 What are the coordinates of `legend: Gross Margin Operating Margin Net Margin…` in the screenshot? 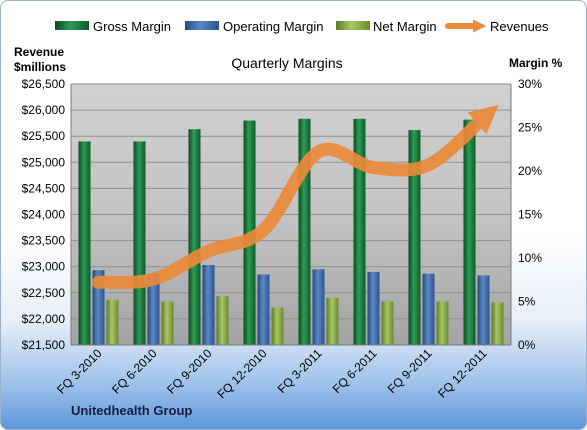 It's located at (302, 26).